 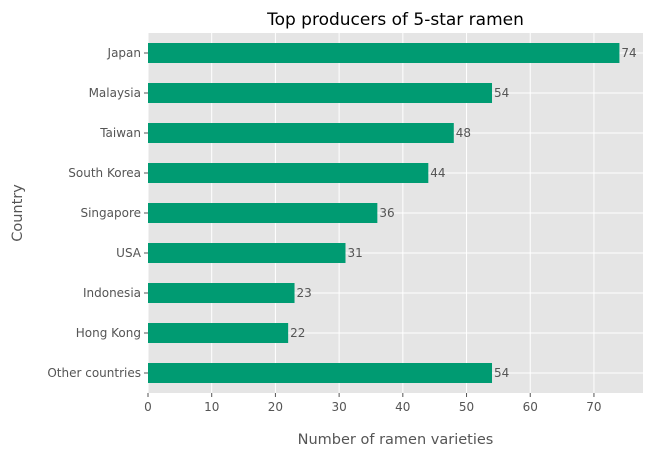 I want to click on data-label: 48, so click(x=463, y=133).